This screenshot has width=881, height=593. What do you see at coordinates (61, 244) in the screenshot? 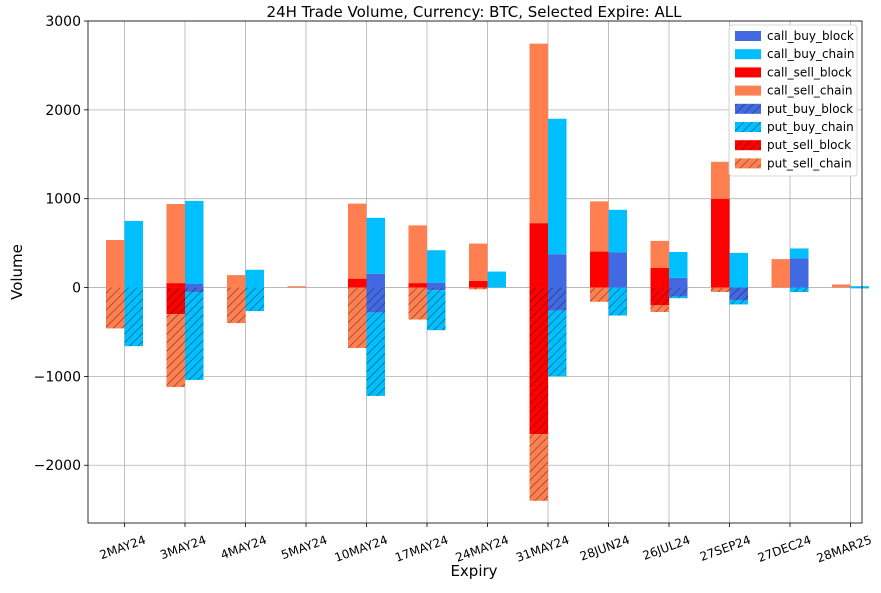
I see `y-tick-labels: −2000 −1000 0 1000 2000 3000` at bounding box center [61, 244].